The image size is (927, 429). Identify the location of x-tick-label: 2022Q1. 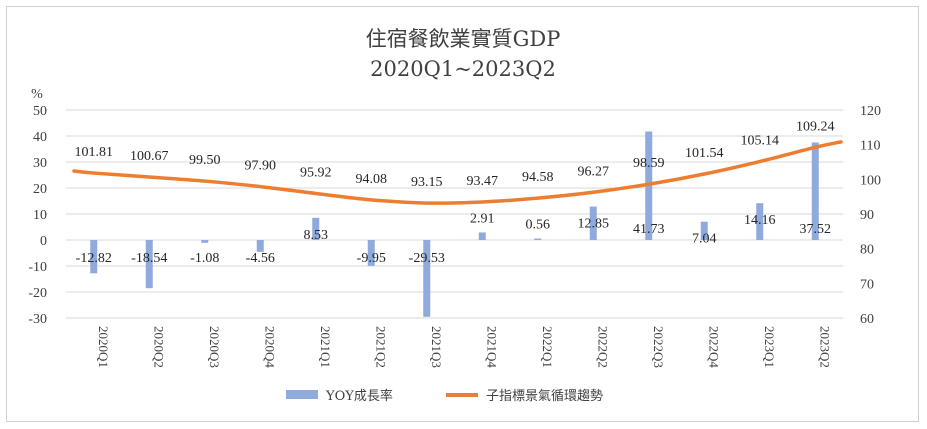
(547, 347).